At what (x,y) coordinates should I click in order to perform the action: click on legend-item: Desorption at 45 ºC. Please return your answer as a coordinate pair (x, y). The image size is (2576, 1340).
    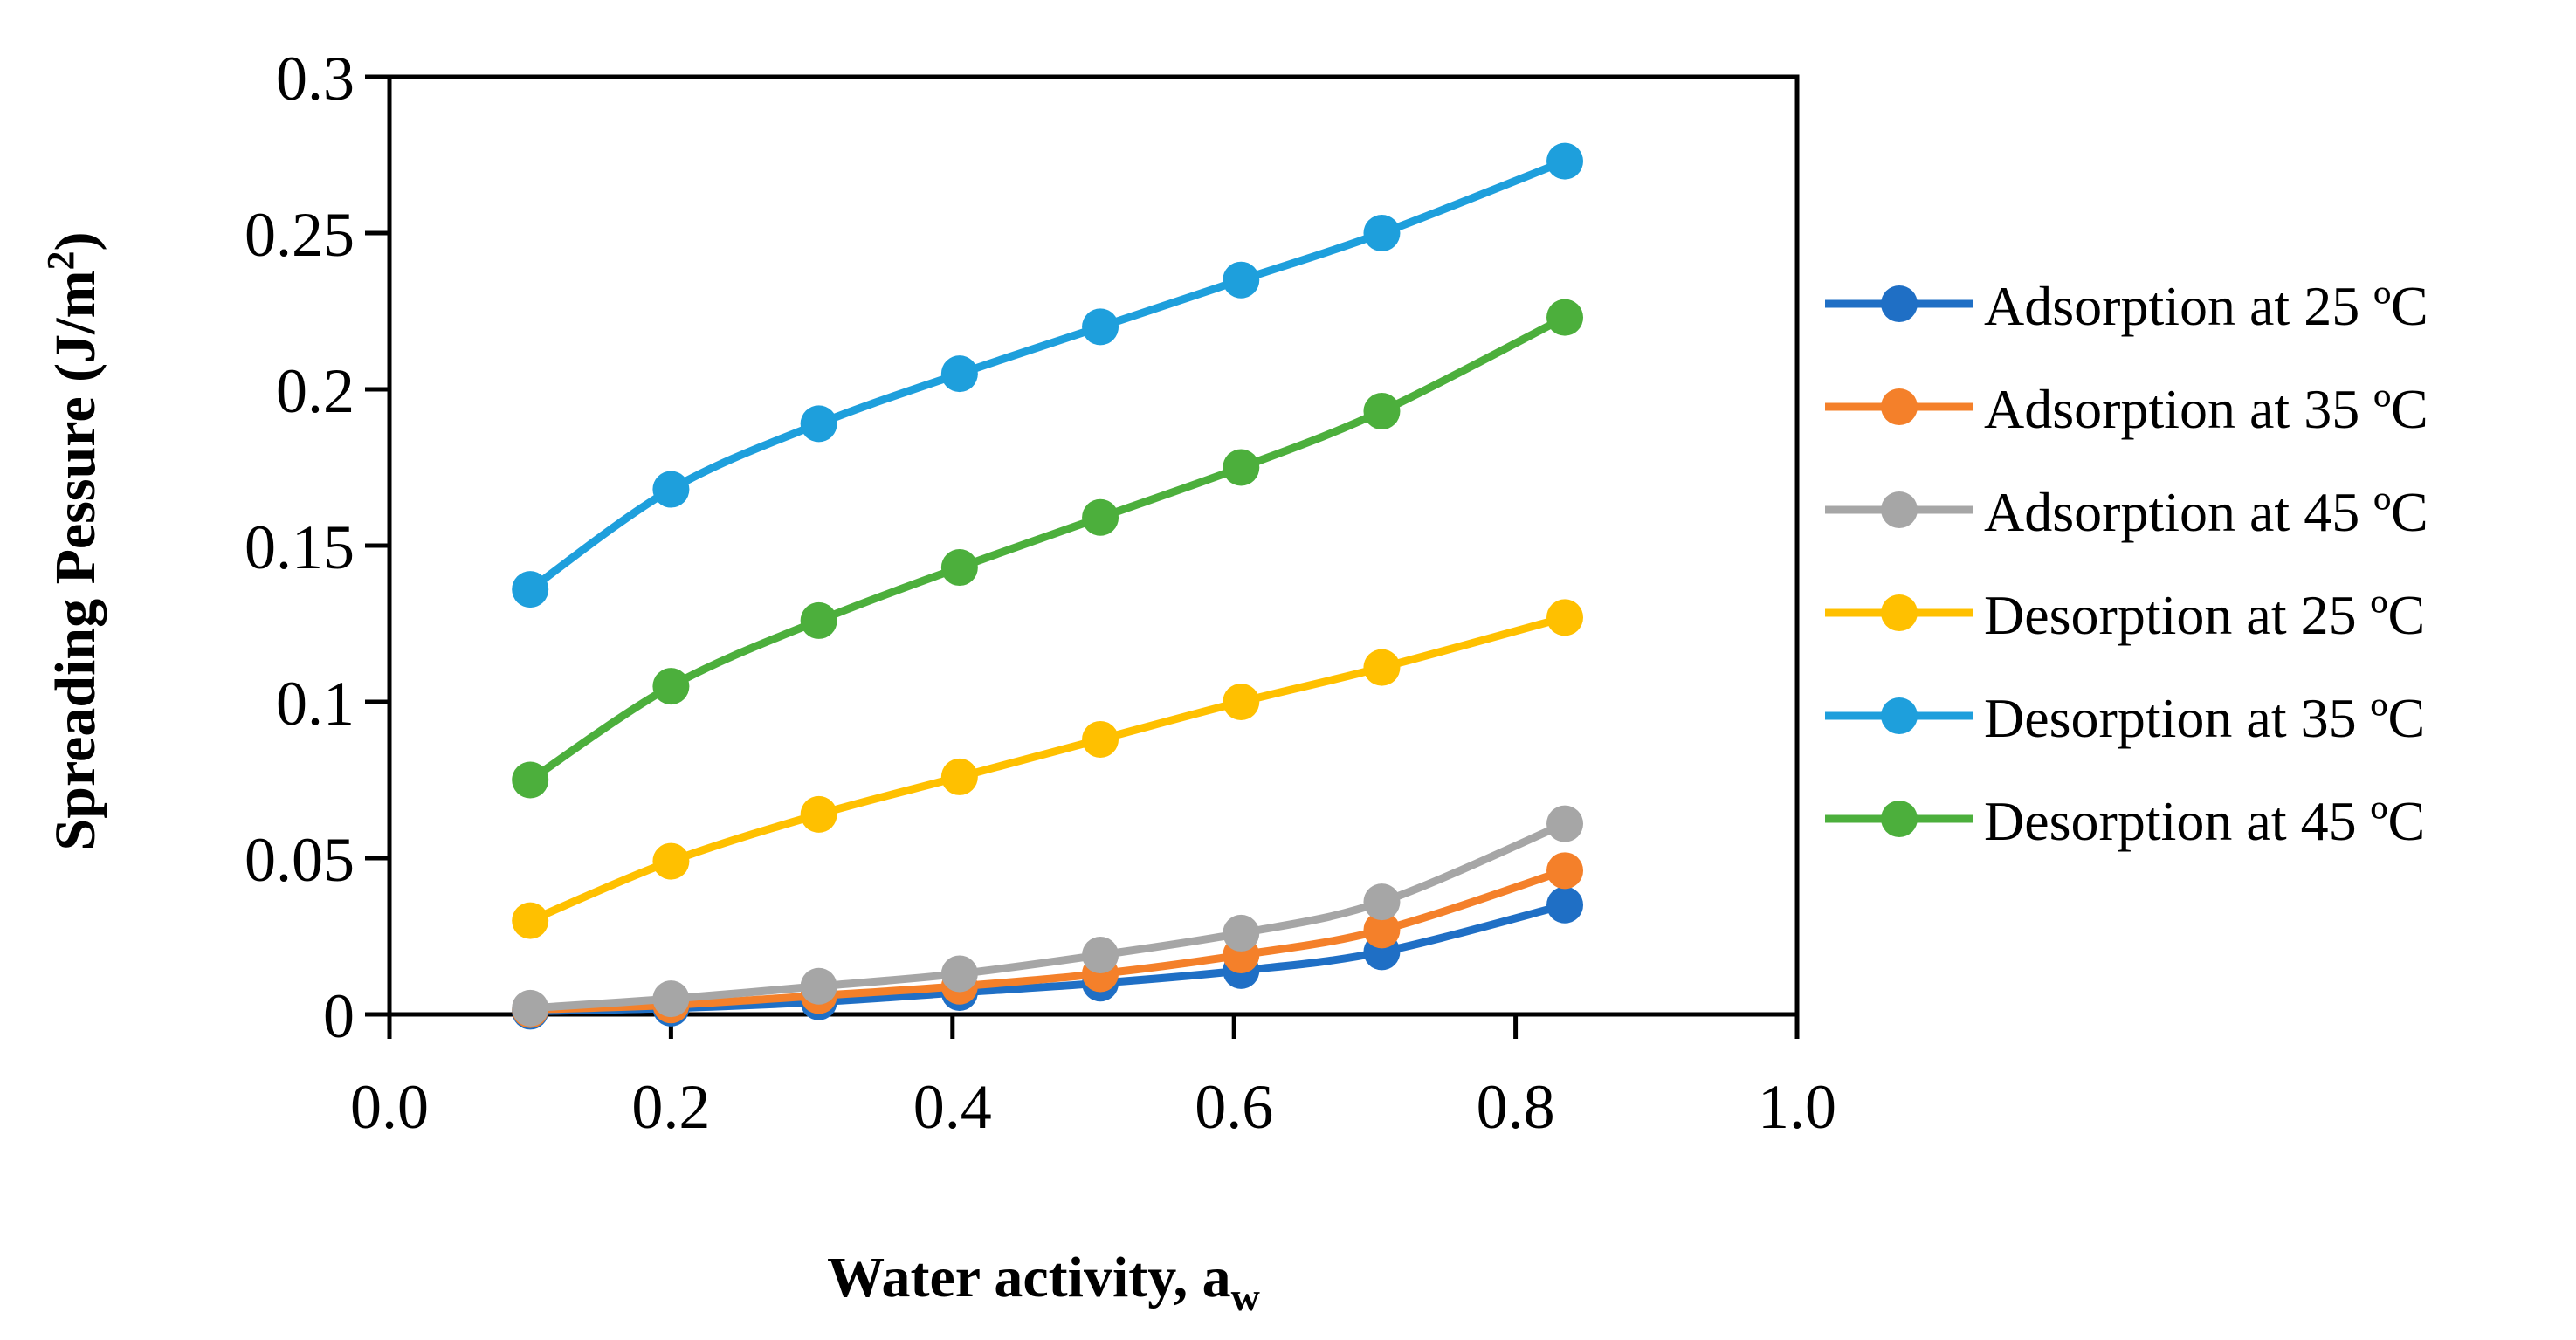
    Looking at the image, I should click on (2125, 821).